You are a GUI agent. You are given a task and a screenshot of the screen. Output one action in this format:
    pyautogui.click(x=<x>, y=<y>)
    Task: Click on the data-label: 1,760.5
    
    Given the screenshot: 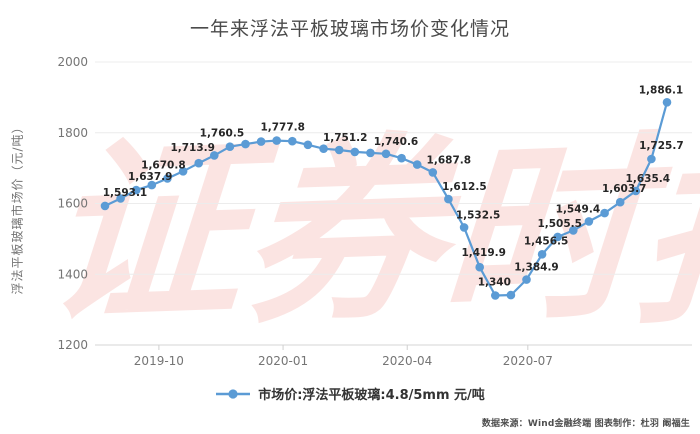 What is the action you would take?
    pyautogui.click(x=222, y=134)
    